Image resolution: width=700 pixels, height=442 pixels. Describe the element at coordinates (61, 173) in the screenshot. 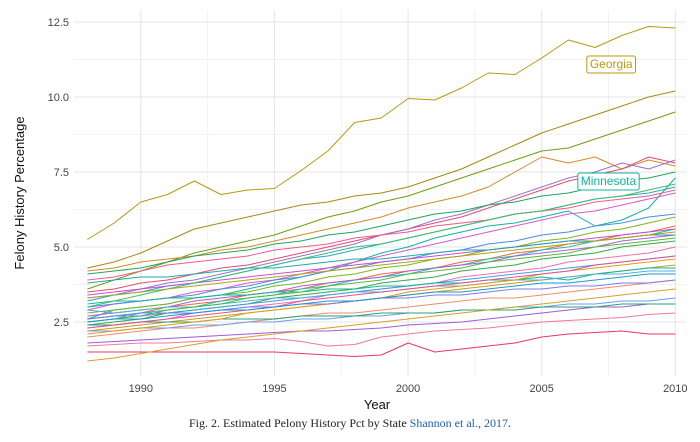

I see `y-tick-label: 7.5` at that location.